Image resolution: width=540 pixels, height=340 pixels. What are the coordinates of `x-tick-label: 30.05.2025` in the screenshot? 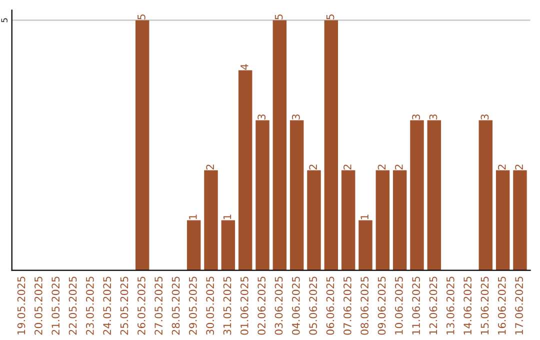 It's located at (210, 305).